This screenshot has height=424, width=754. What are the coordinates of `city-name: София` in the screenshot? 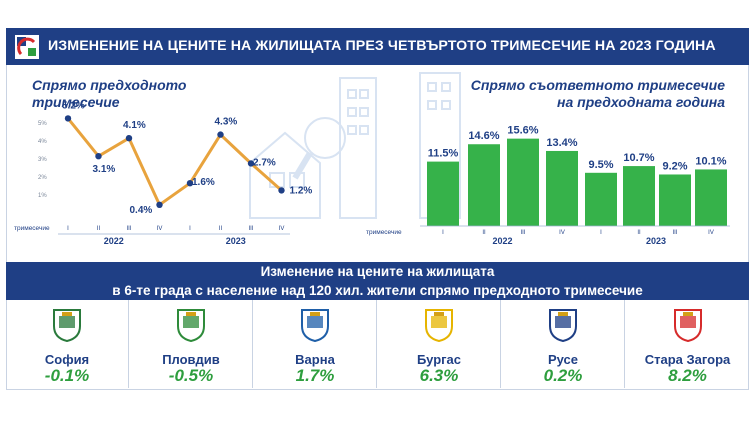 It's located at (67, 359).